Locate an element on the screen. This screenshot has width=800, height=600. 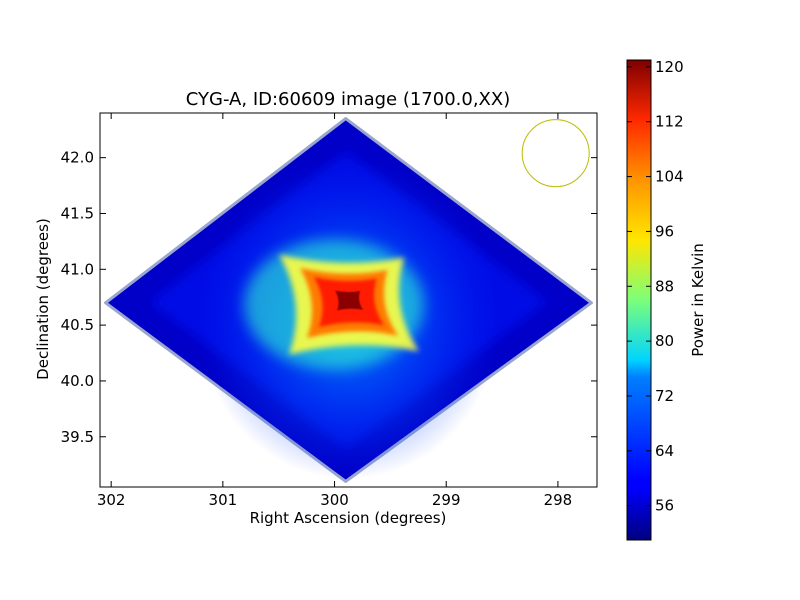
y-tick-label: 42.0 is located at coordinates (77, 158).